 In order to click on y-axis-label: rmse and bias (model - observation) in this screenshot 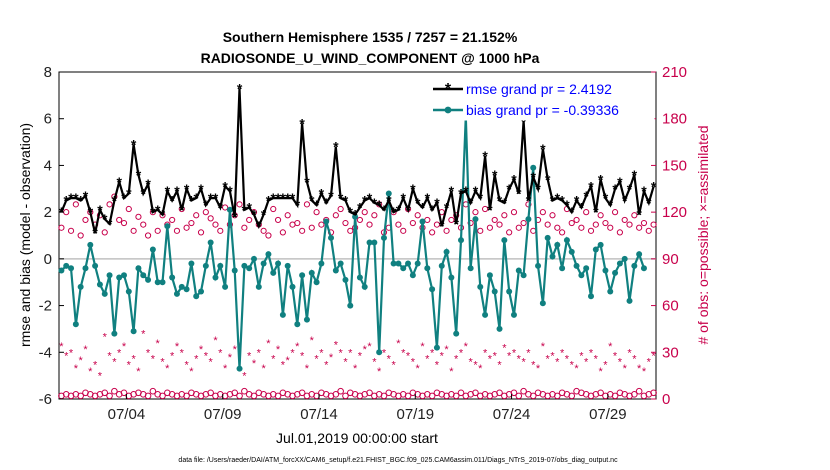, I will do `click(25, 235)`.